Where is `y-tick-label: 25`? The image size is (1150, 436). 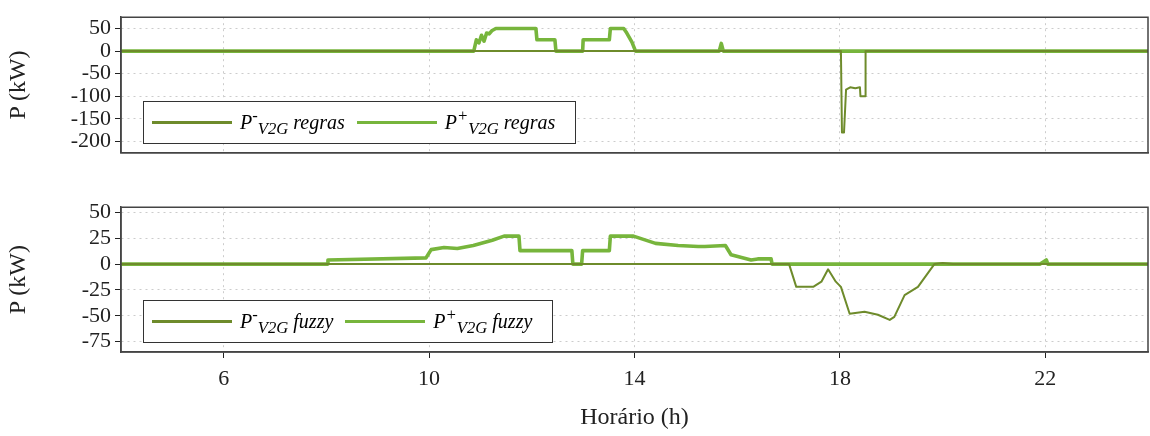
y-tick-label: 25 is located at coordinates (100, 237).